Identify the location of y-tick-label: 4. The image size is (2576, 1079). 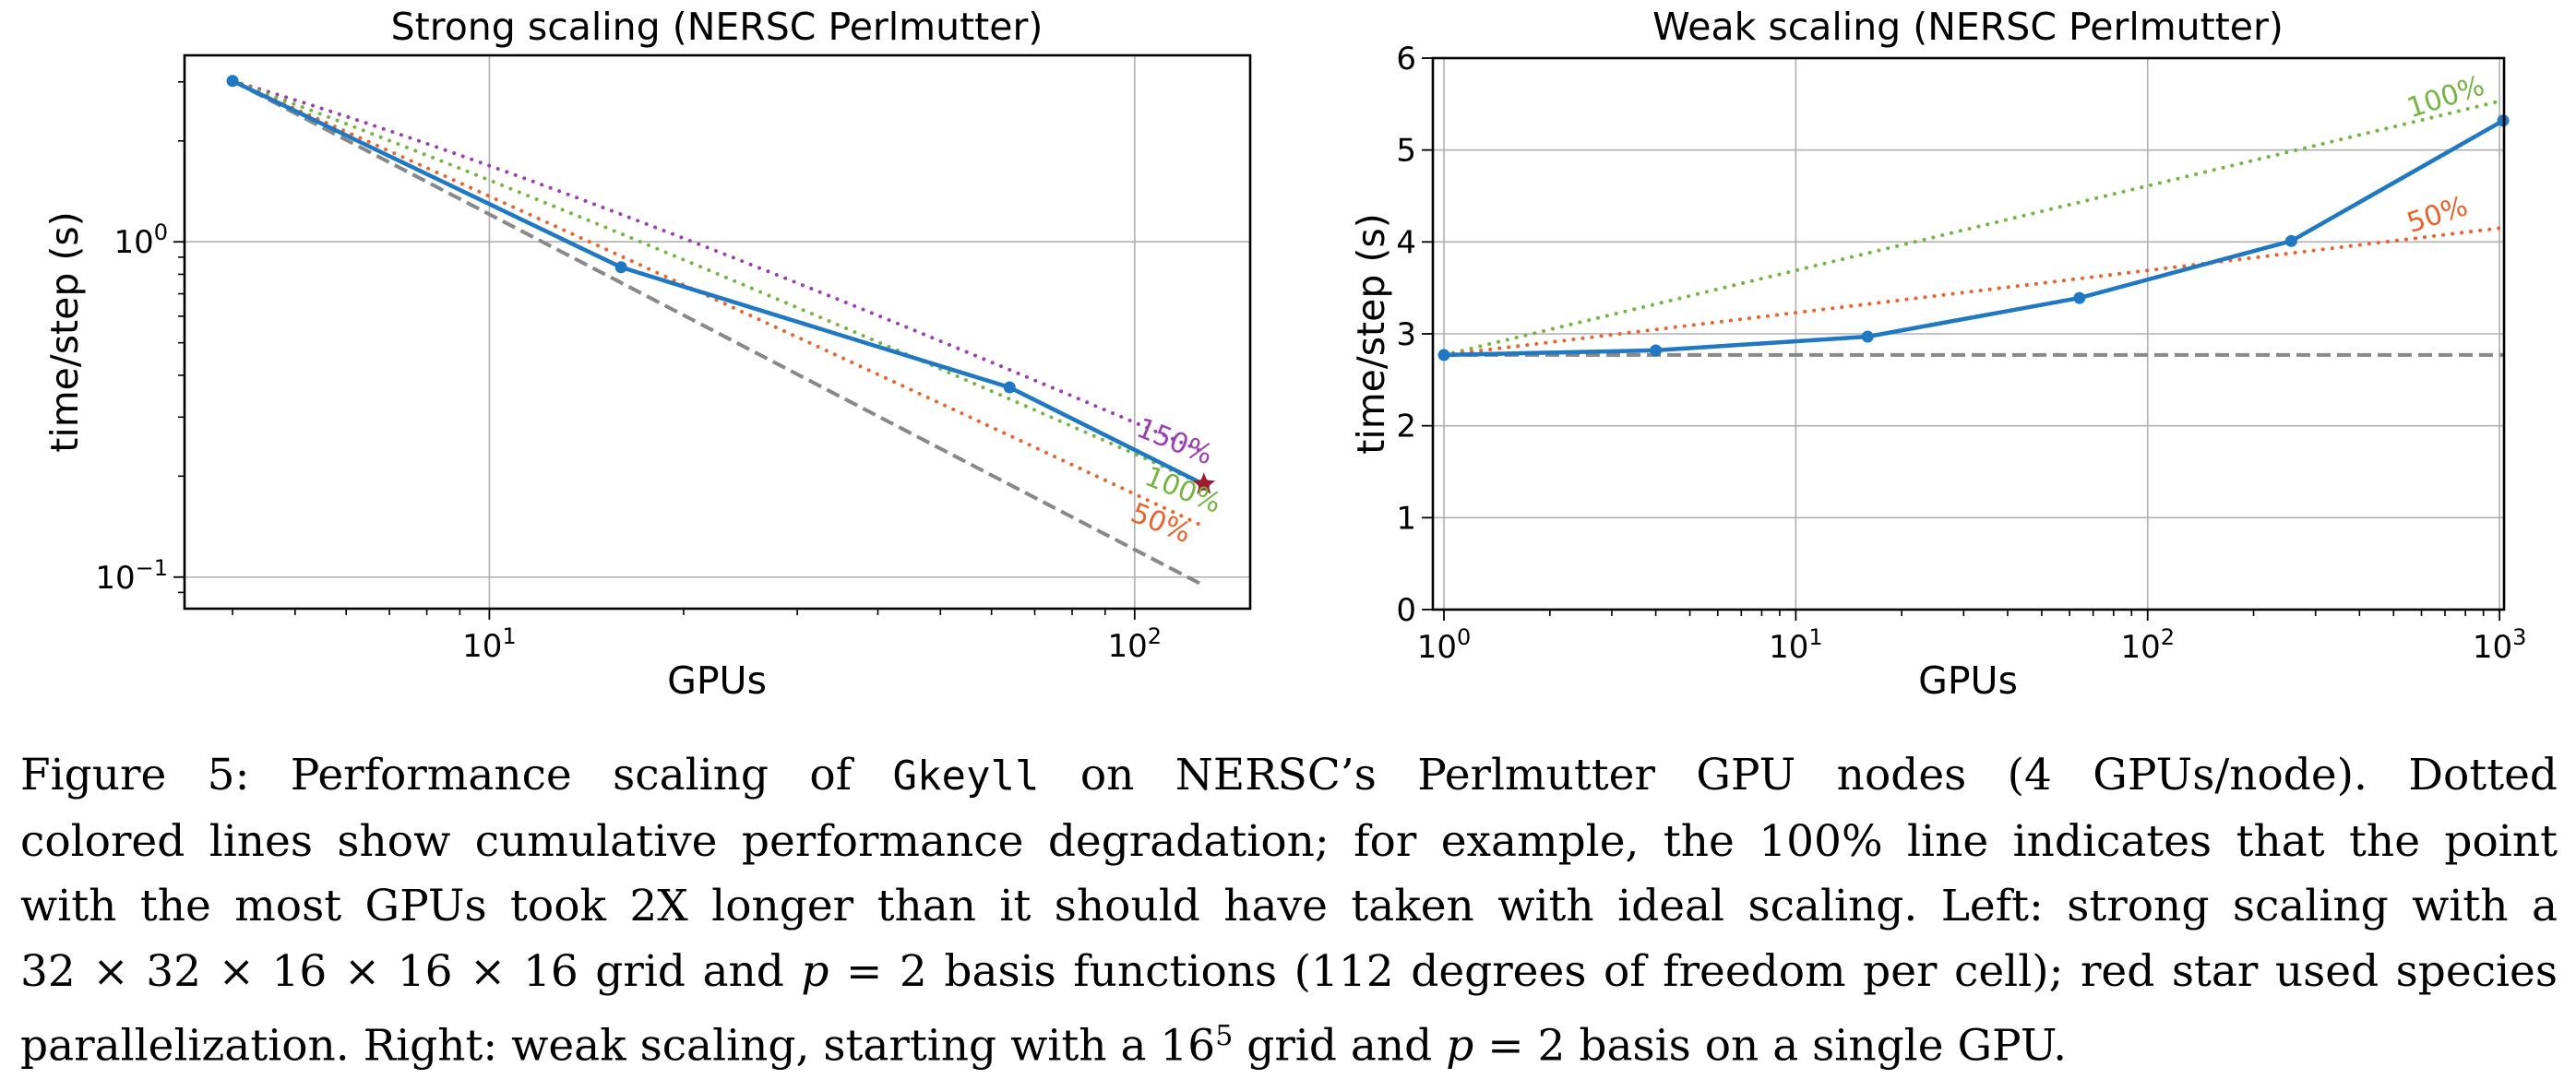
(1406, 242).